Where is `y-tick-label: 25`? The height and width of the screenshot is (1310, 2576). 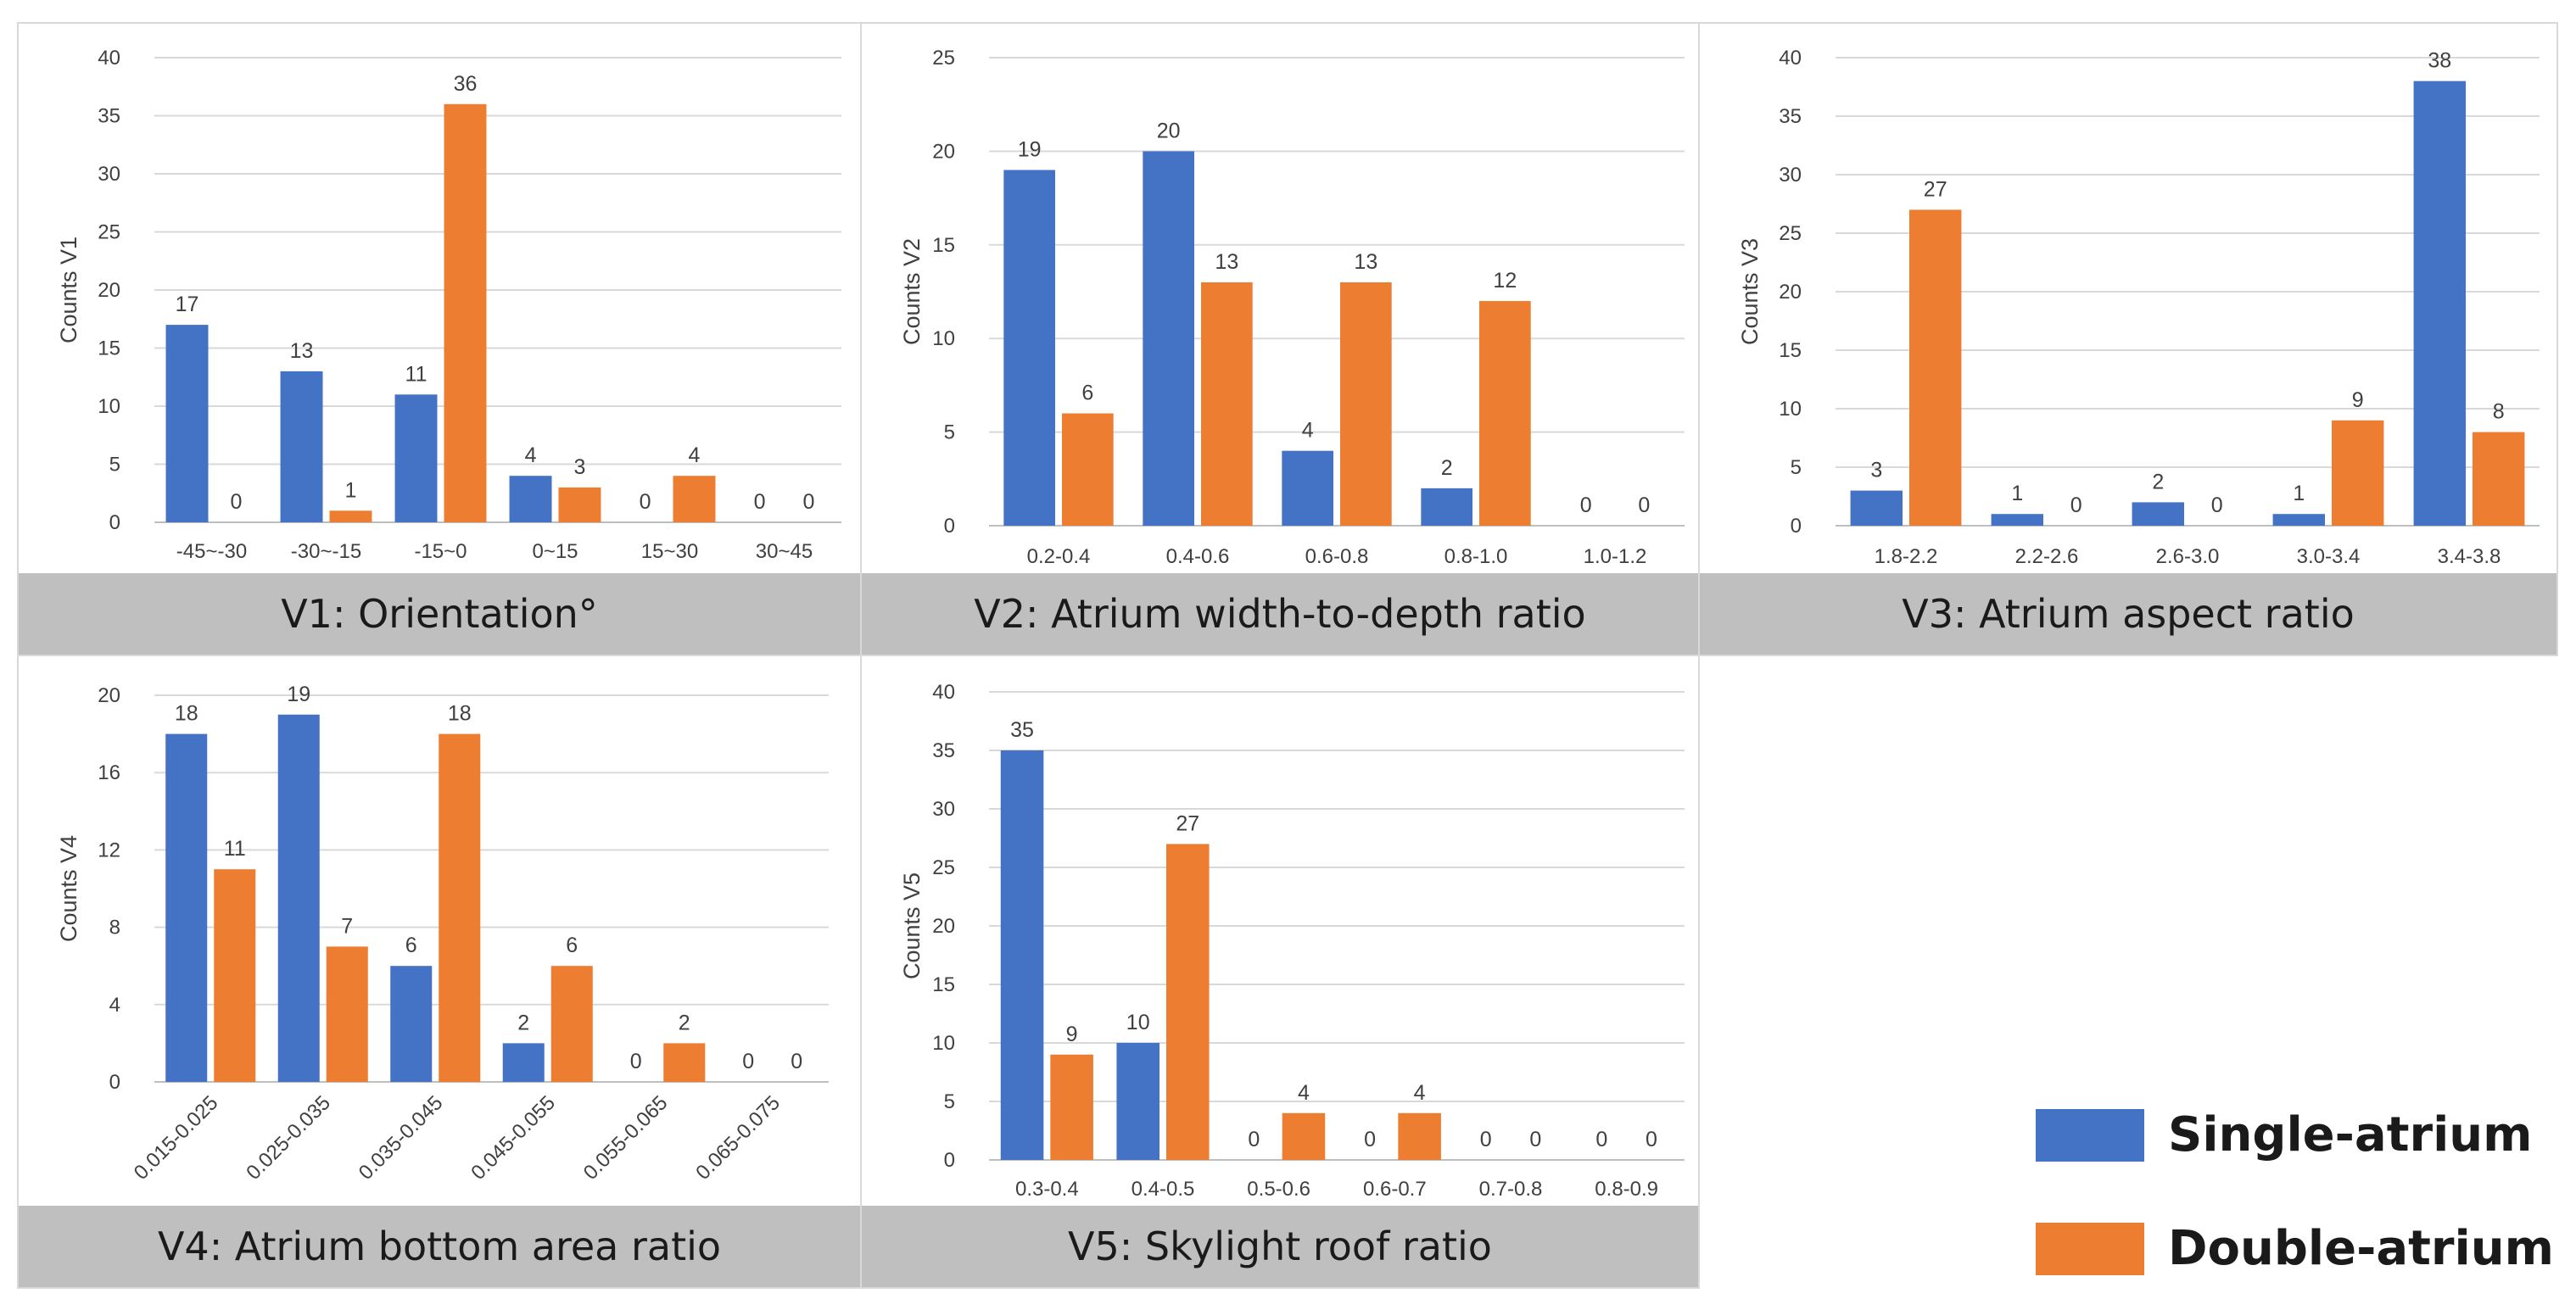
y-tick-label: 25 is located at coordinates (109, 232).